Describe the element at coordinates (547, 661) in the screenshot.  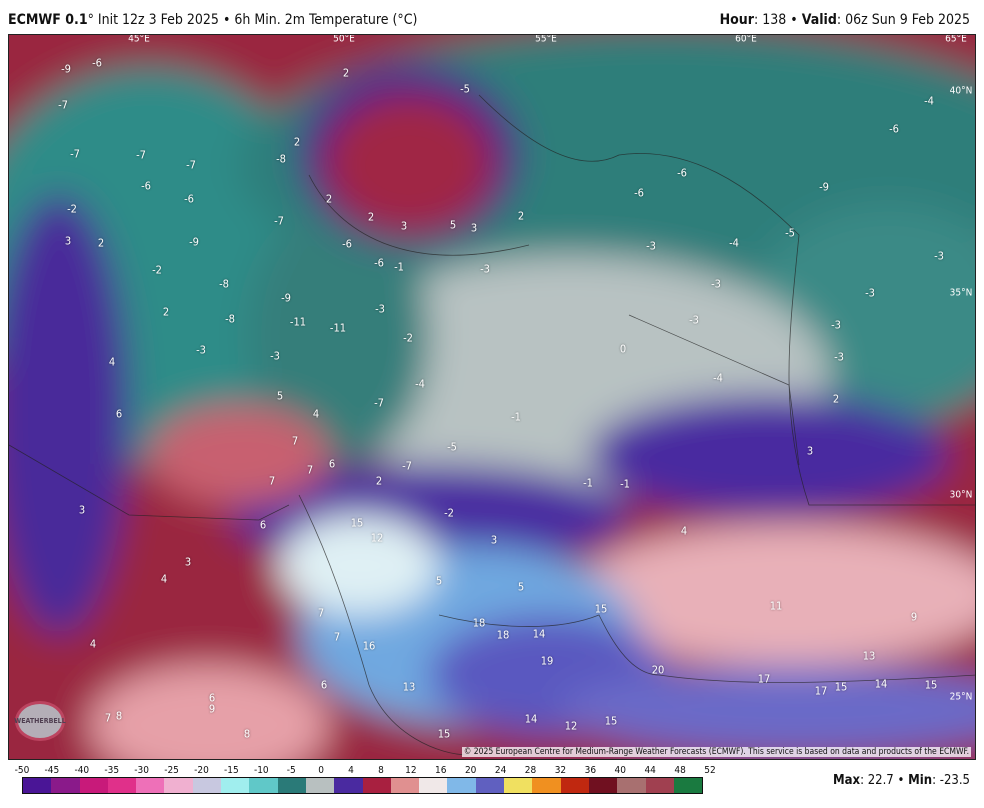
I see `temperature-label: 19` at that location.